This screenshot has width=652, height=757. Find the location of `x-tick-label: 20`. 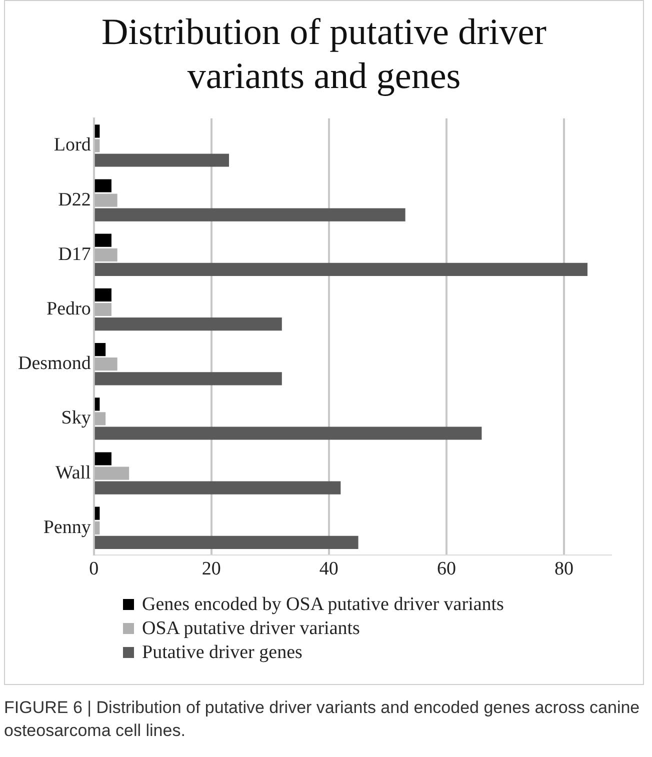

x-tick-label: 20 is located at coordinates (211, 569).